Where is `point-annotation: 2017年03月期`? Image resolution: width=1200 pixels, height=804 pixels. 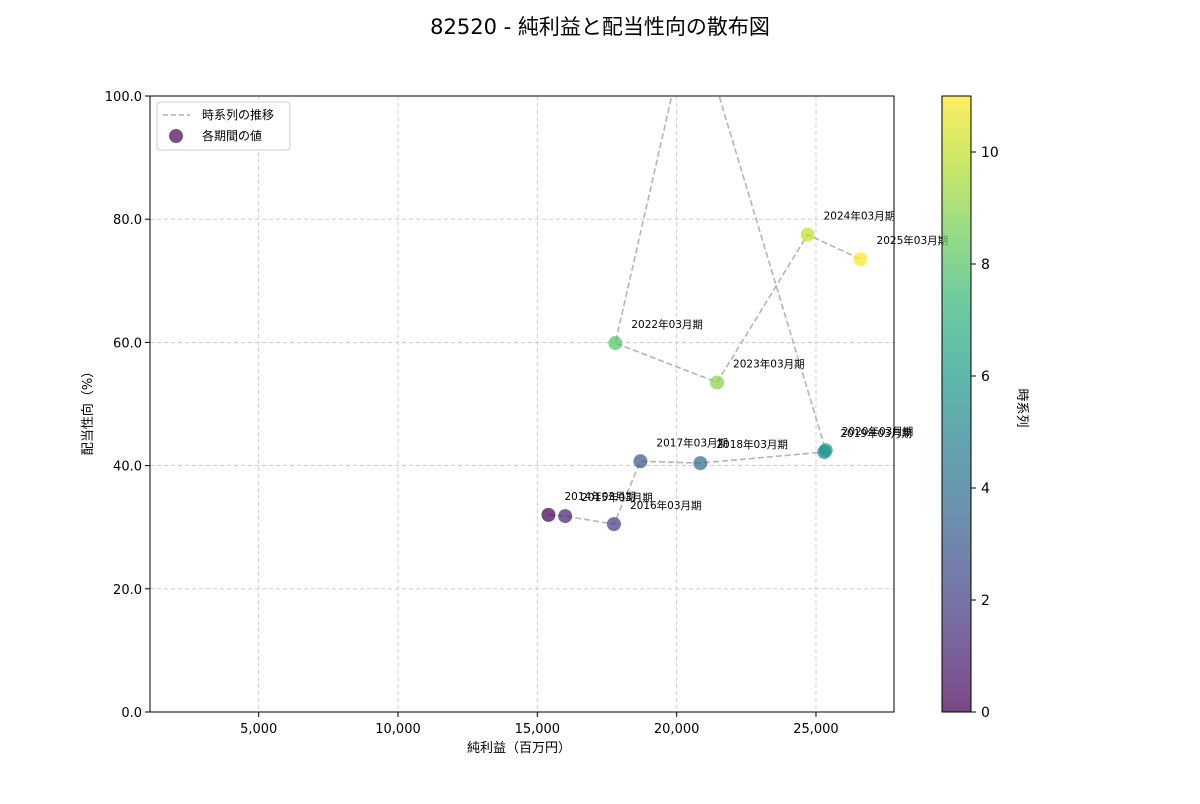 point-annotation: 2017年03月期 is located at coordinates (692, 442).